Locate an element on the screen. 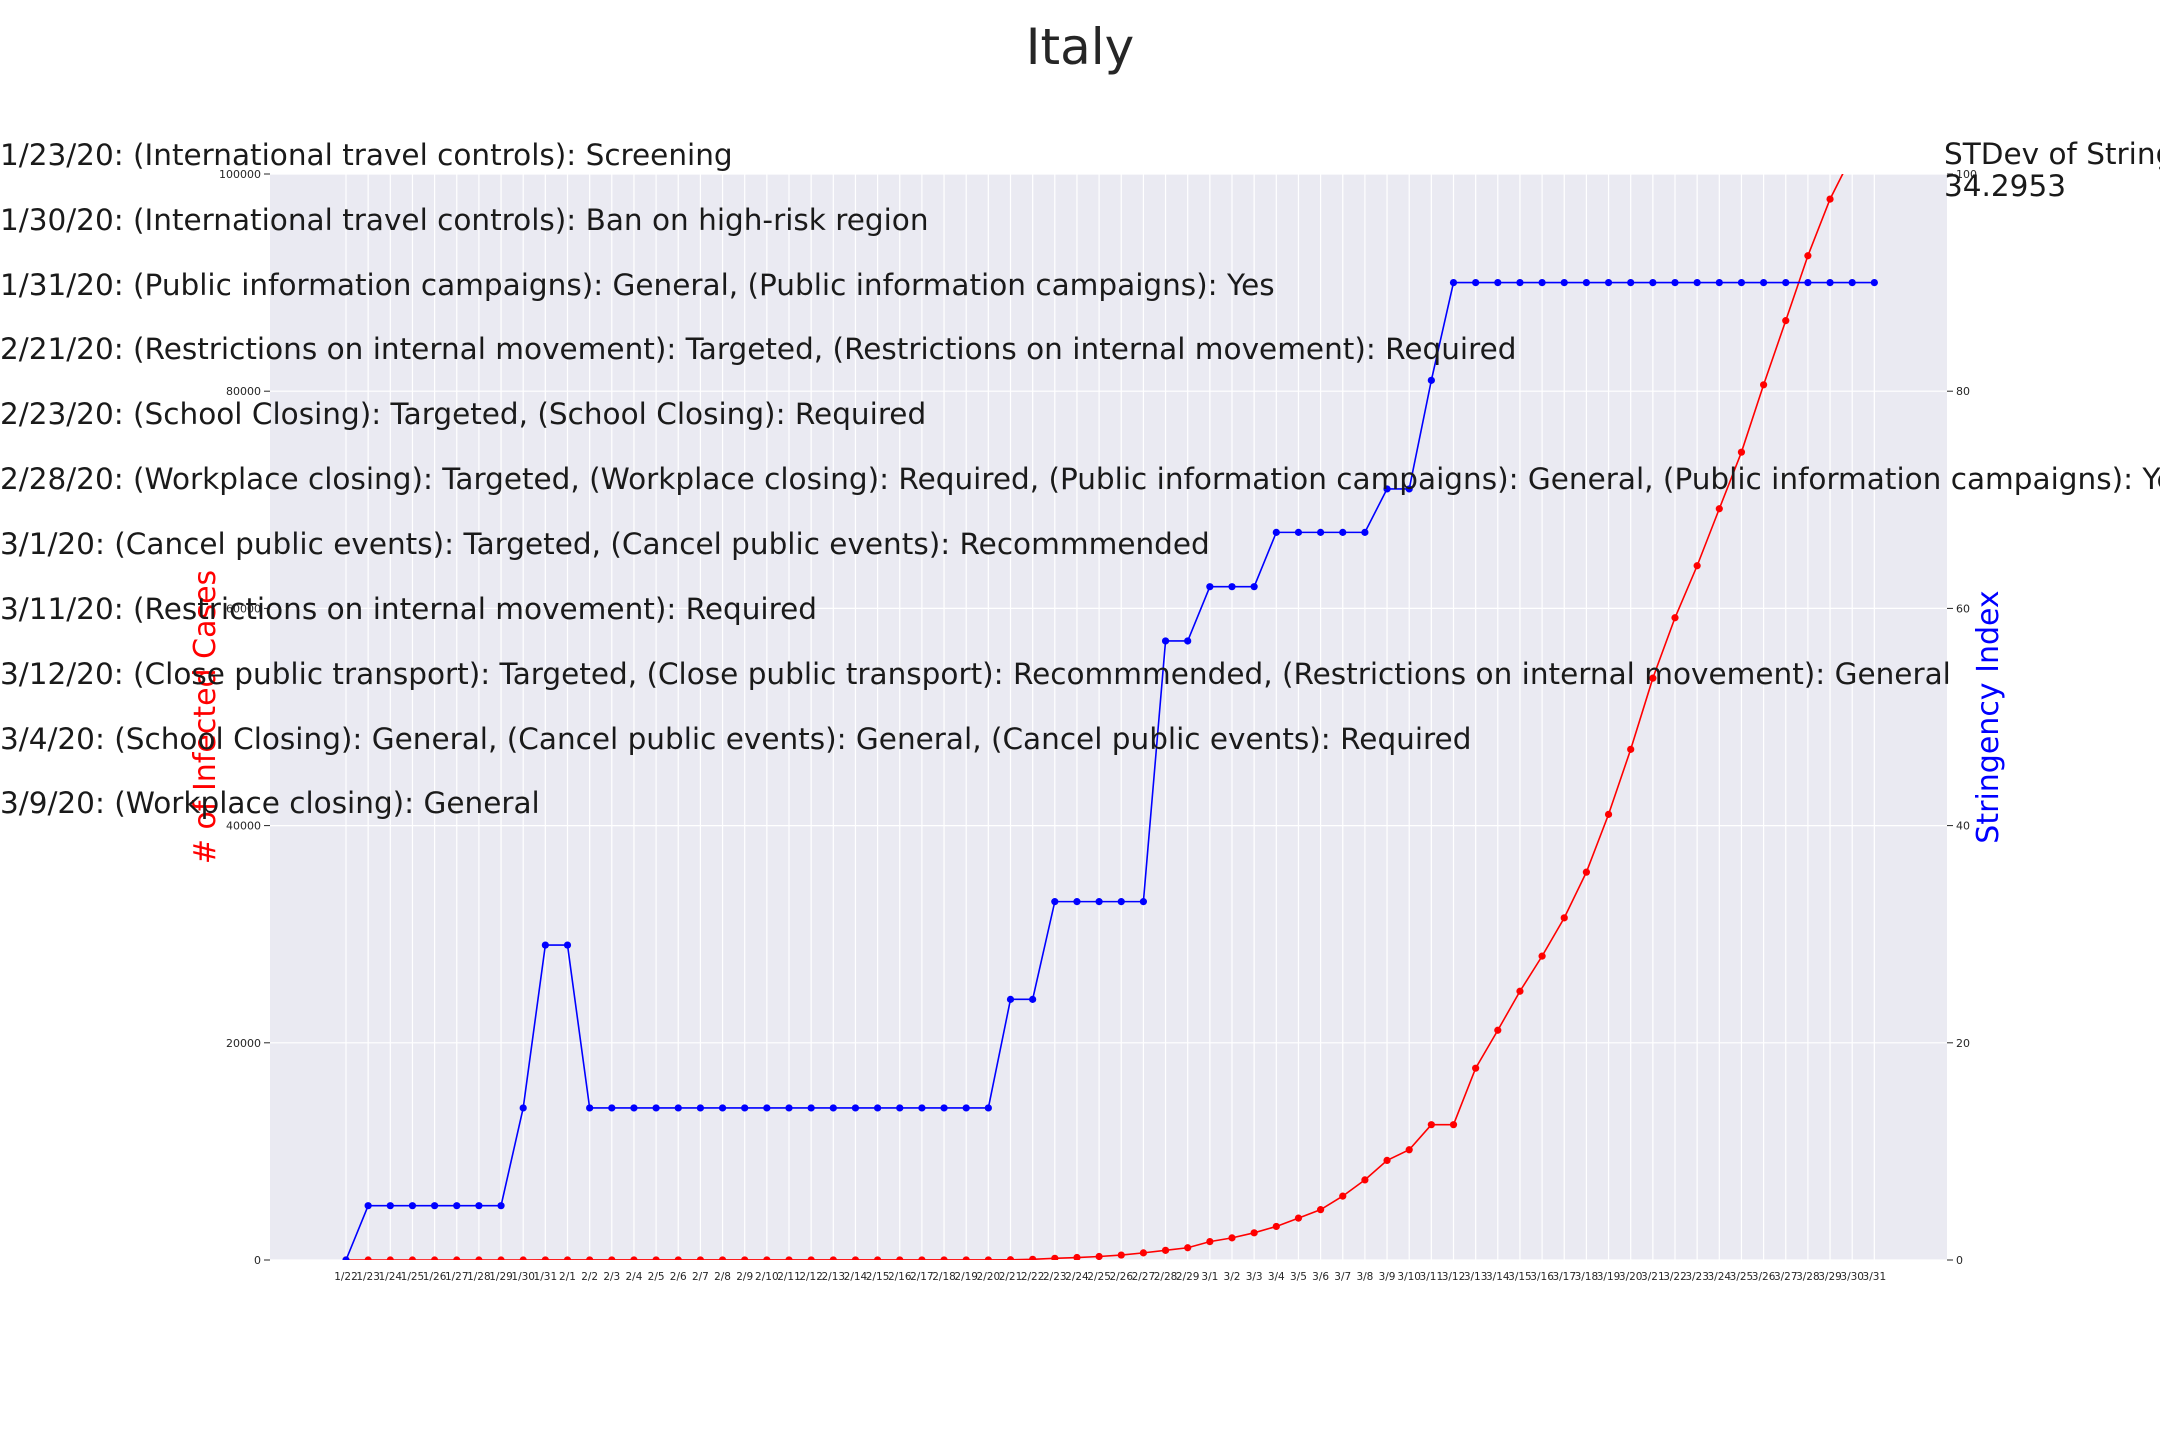 Image resolution: width=2160 pixels, height=1440 pixels. x-tick-label: 3/6 is located at coordinates (1320, 1277).